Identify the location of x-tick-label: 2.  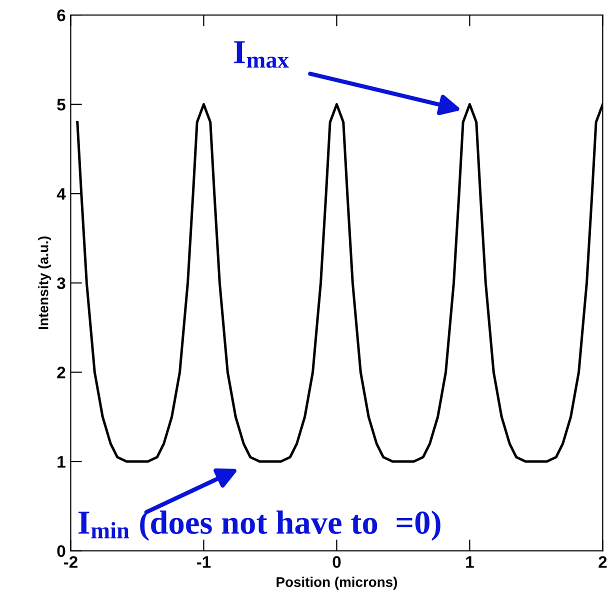
(602, 562).